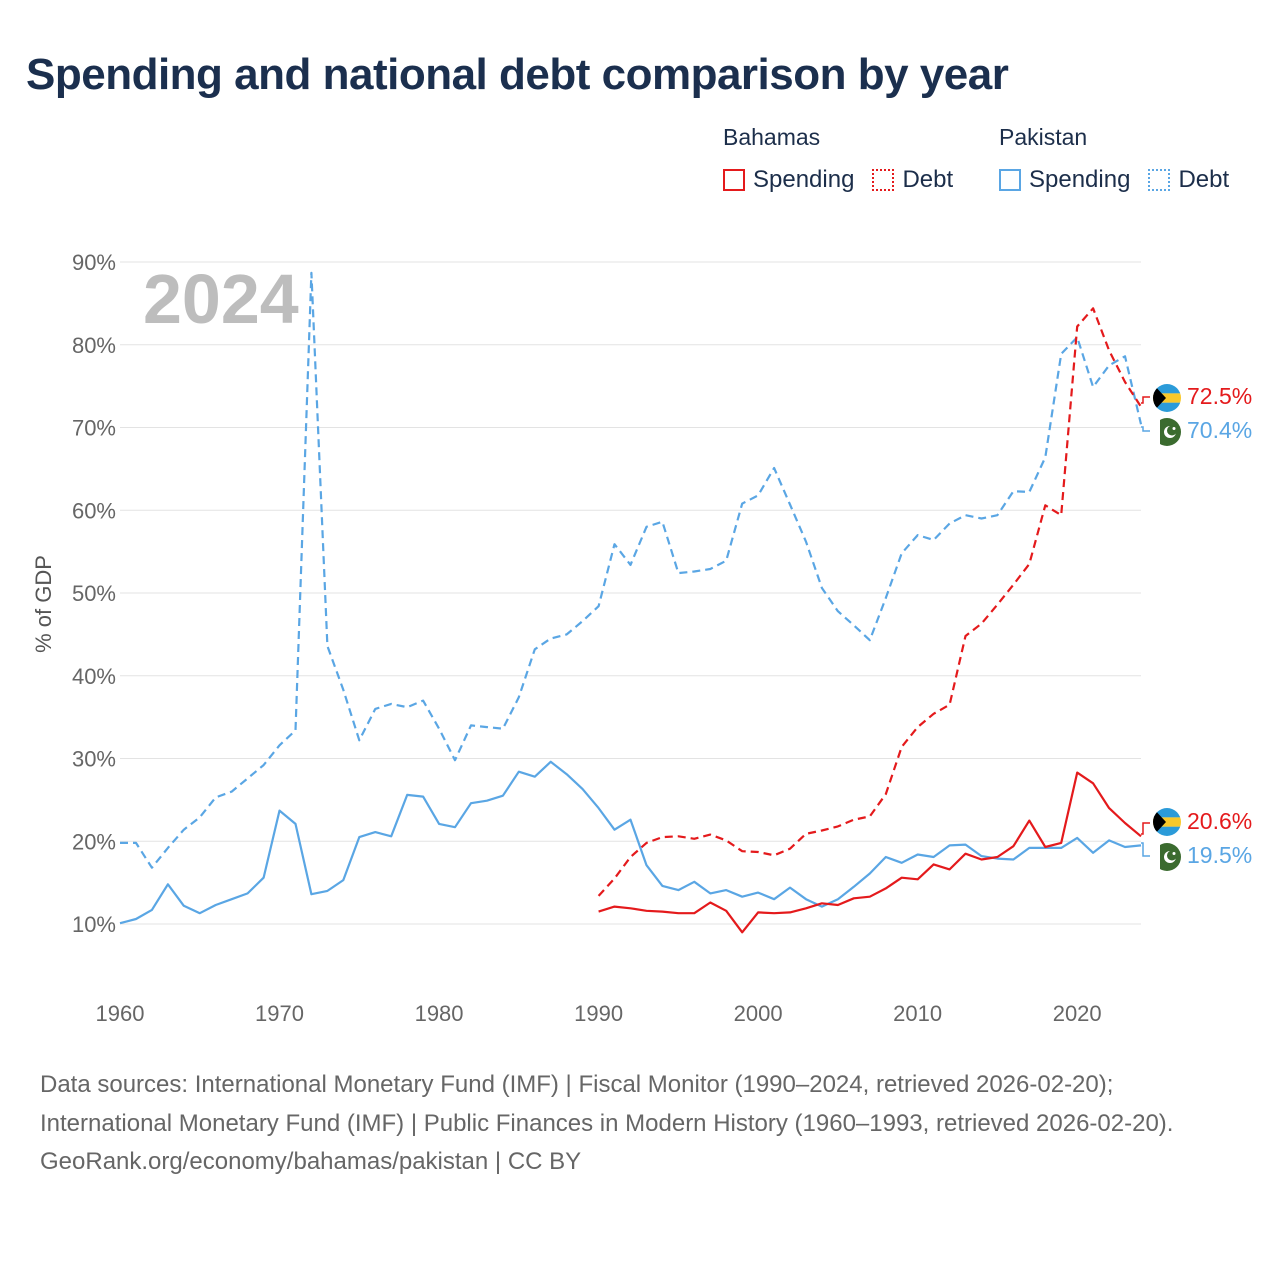  Describe the element at coordinates (94, 262) in the screenshot. I see `y-tick-label: 90%` at that location.